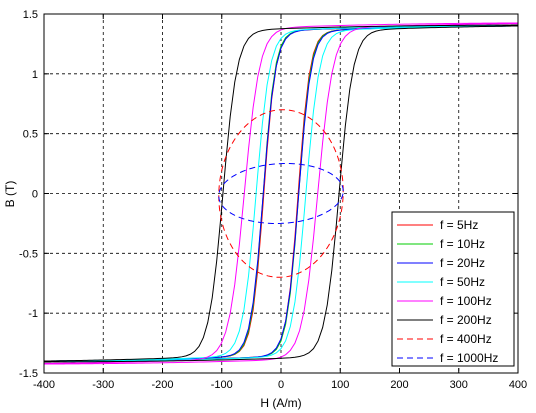  What do you see at coordinates (466, 301) in the screenshot?
I see `legend-label: f = 100Hz` at bounding box center [466, 301].